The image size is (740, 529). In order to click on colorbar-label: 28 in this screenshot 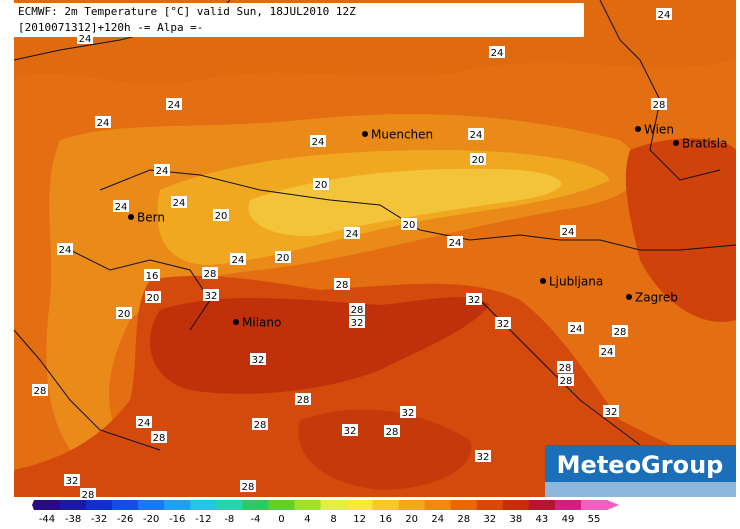, I will do `click(463, 519)`.